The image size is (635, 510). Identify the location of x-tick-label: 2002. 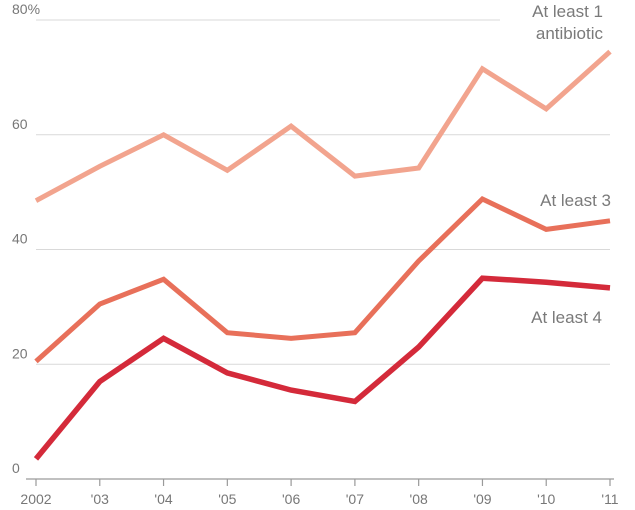
(35, 499).